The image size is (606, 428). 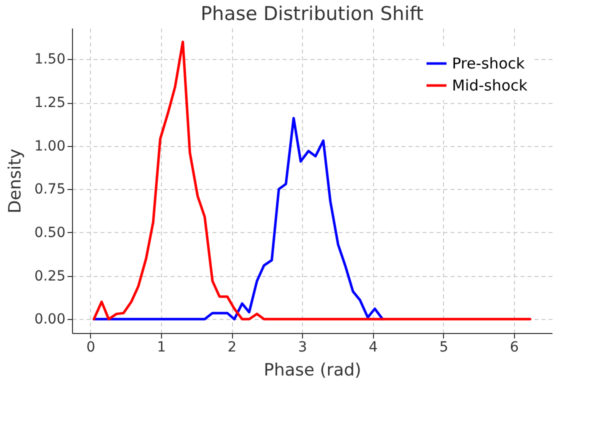 I want to click on y-tick-label: 0.25, so click(x=50, y=276).